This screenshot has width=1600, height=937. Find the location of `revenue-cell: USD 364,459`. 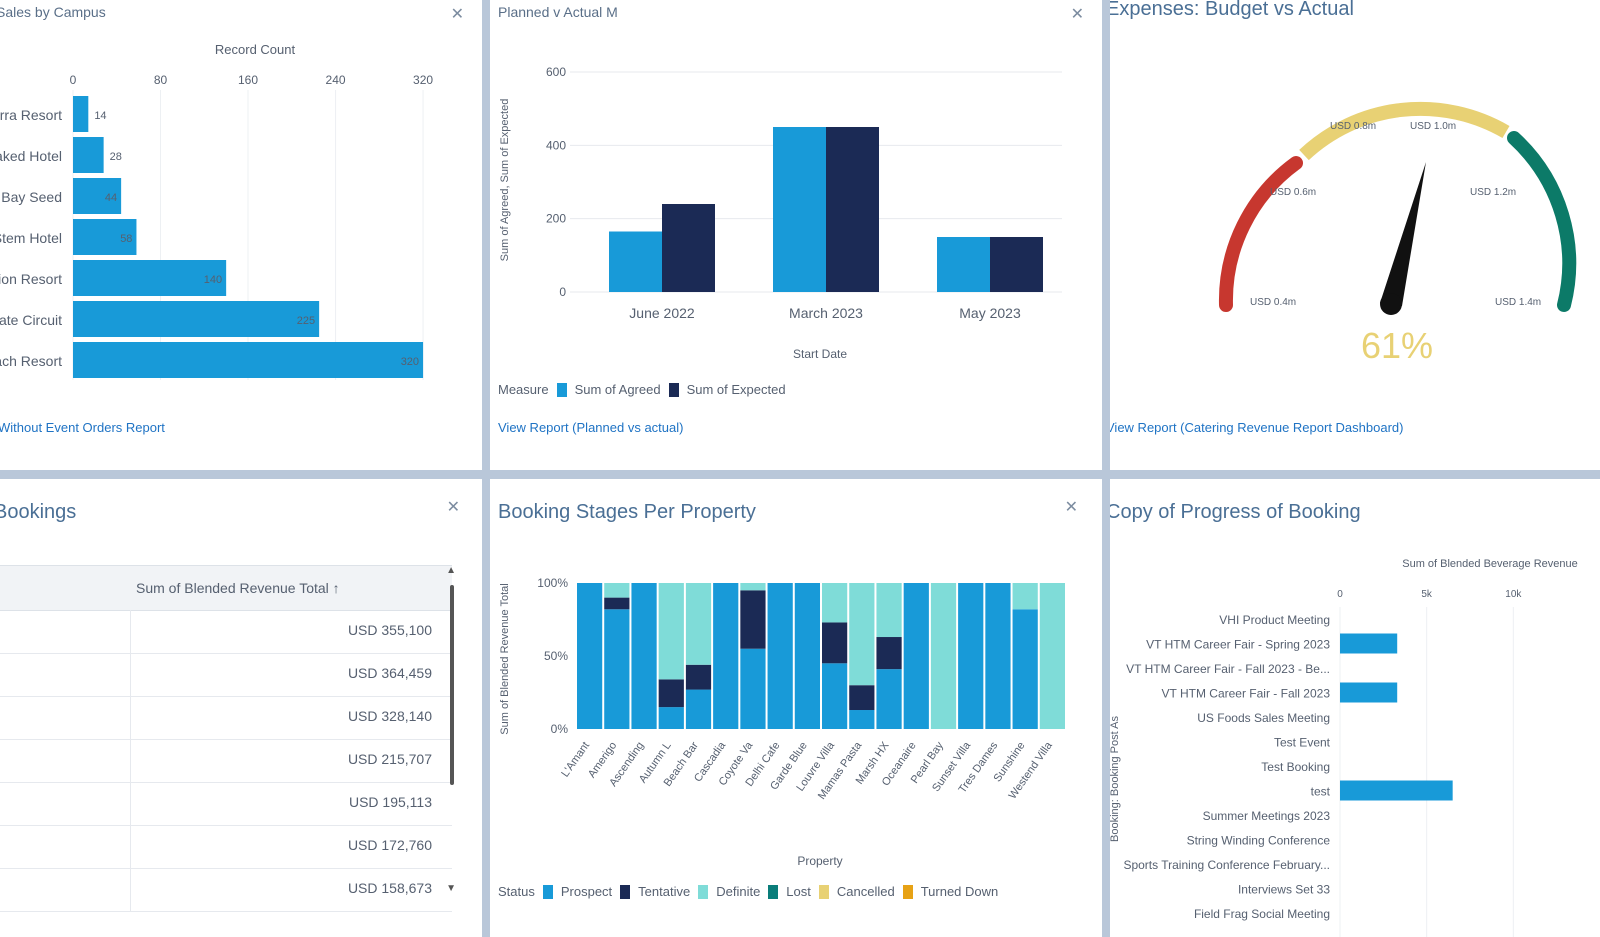

revenue-cell: USD 364,459 is located at coordinates (389, 673).